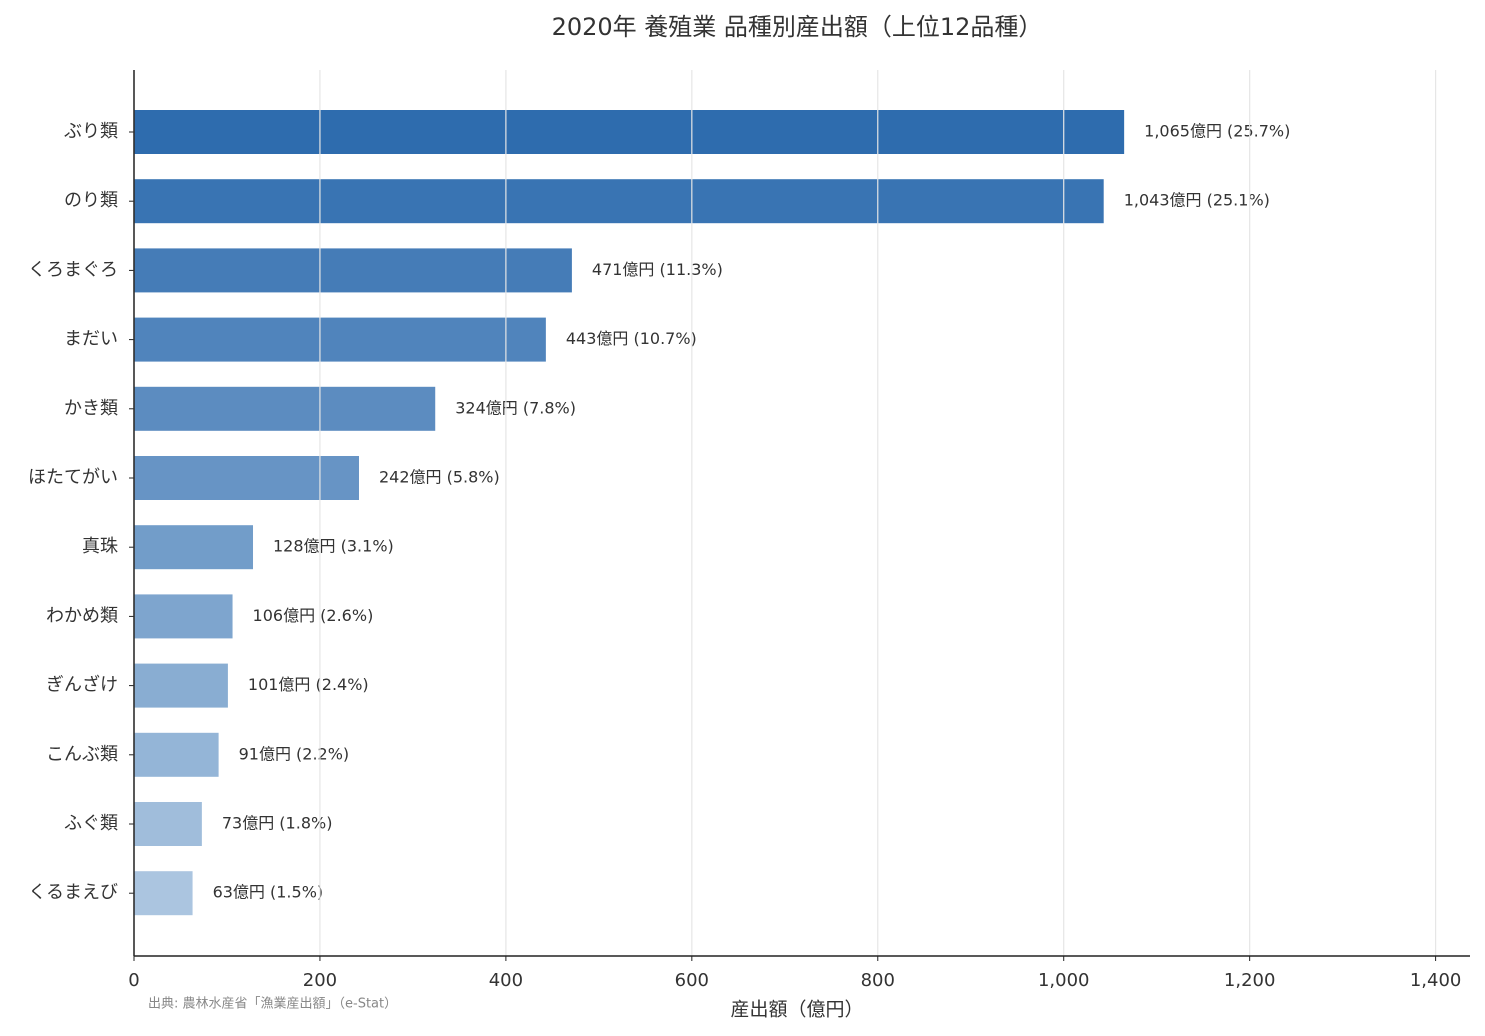 Image resolution: width=1485 pixels, height=1036 pixels. I want to click on x-tick-label: 400, so click(506, 980).